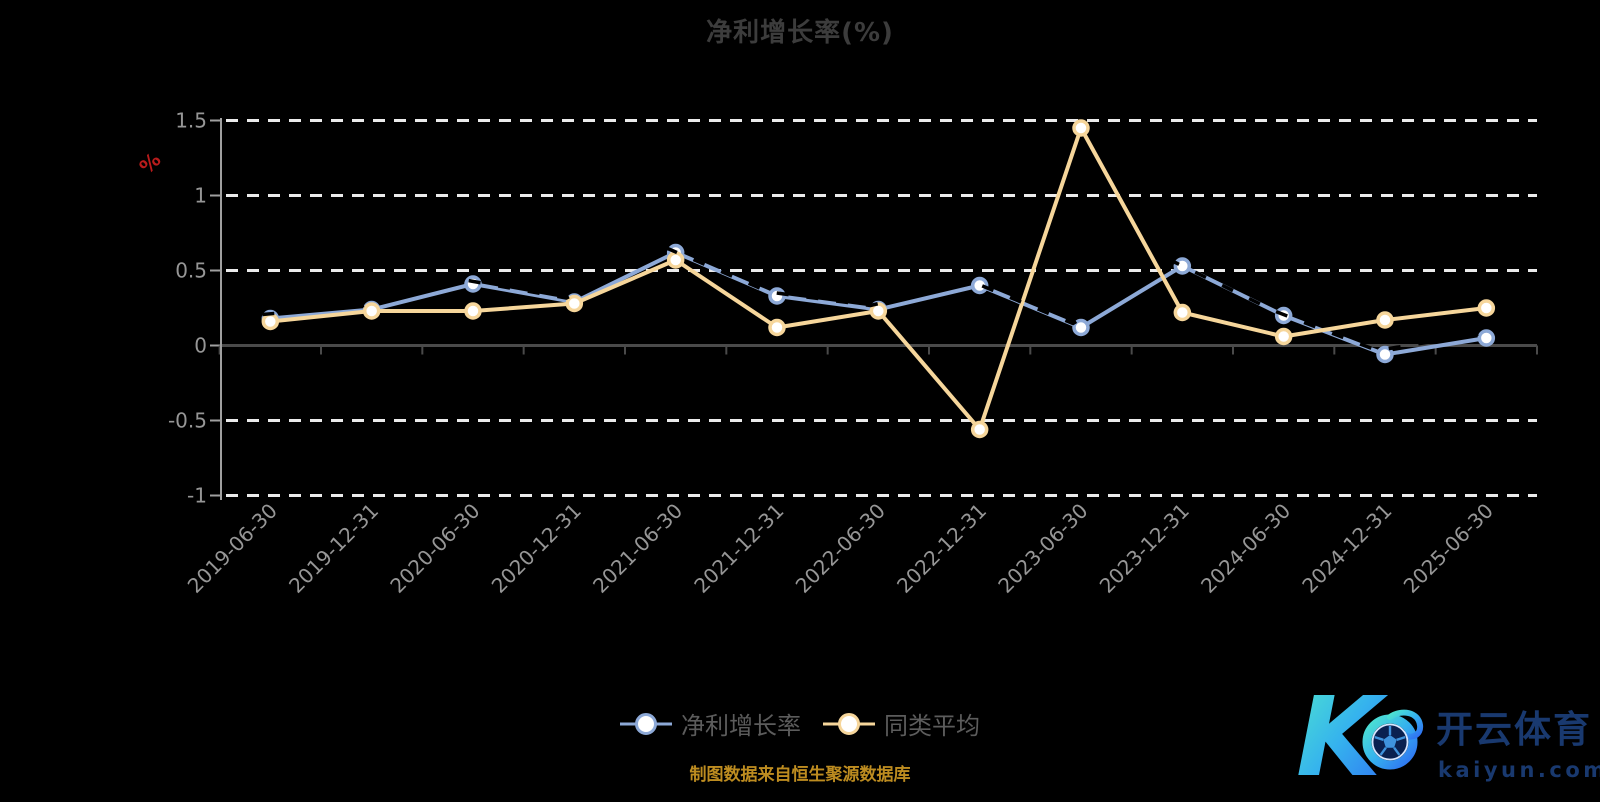  I want to click on source-note: 制图数据来自恒生聚源数据库, so click(800, 775).